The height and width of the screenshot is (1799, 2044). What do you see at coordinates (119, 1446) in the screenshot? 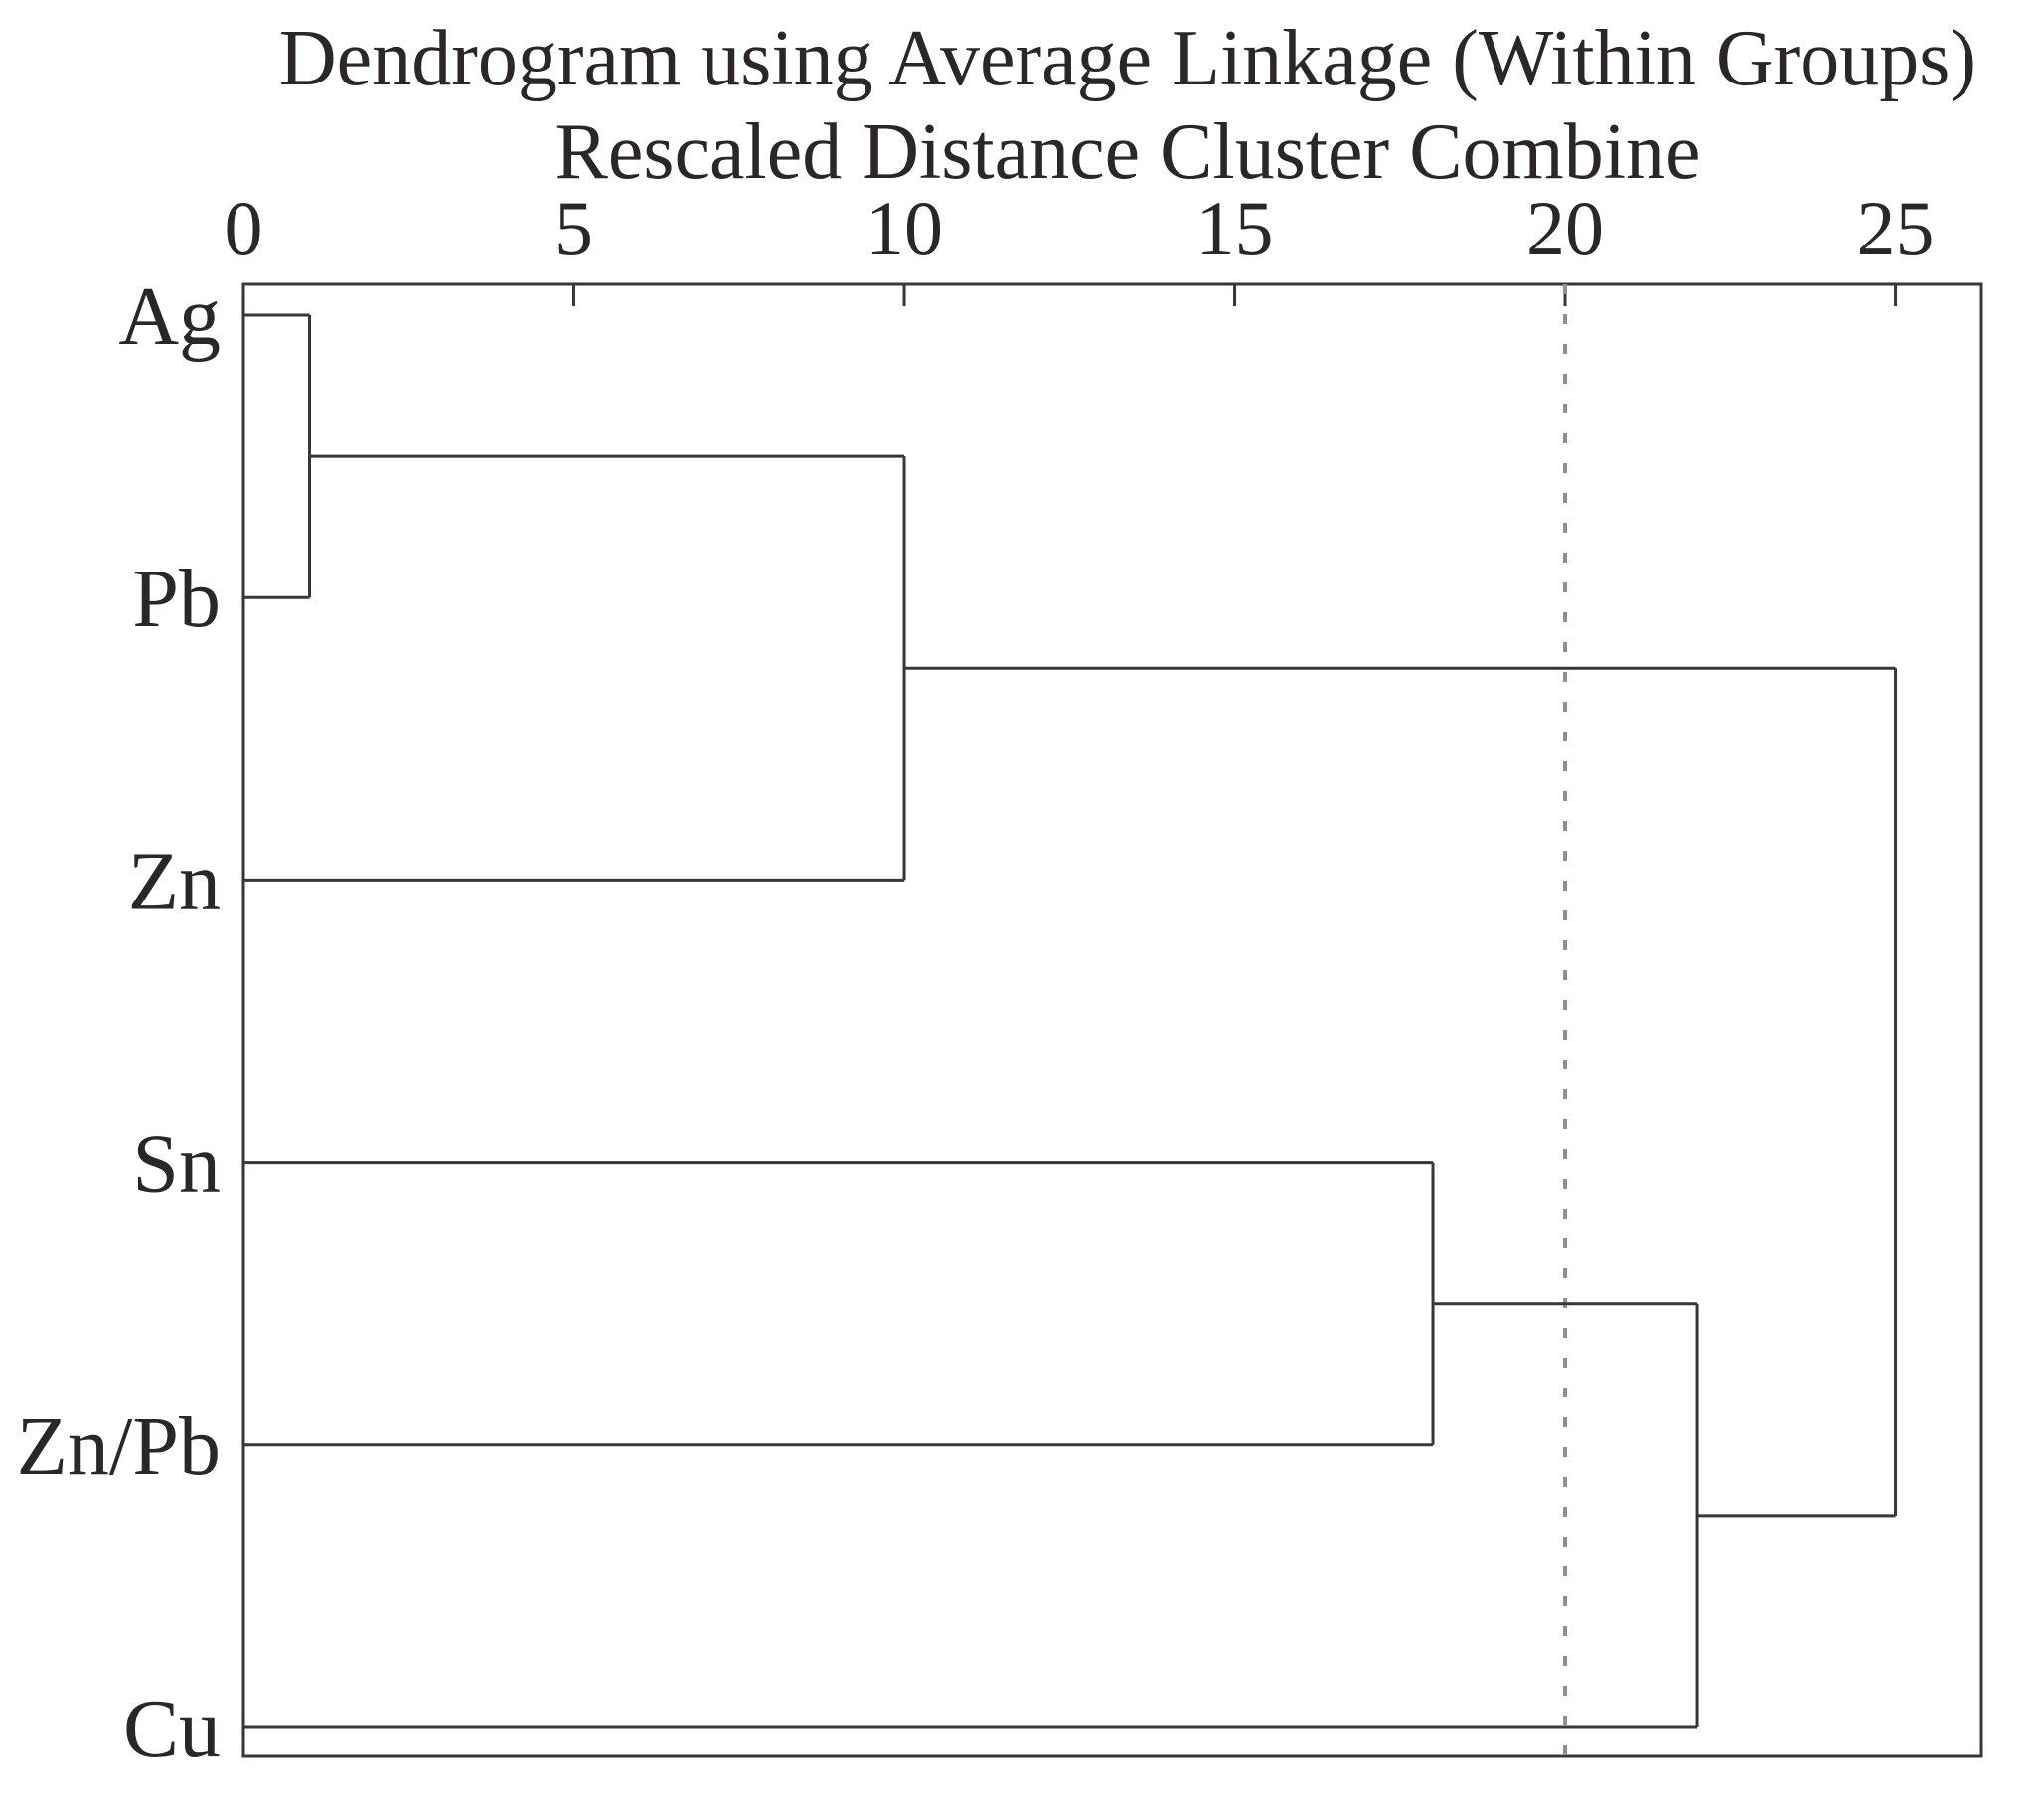
I see `leaf-label: Zn/Pb` at bounding box center [119, 1446].